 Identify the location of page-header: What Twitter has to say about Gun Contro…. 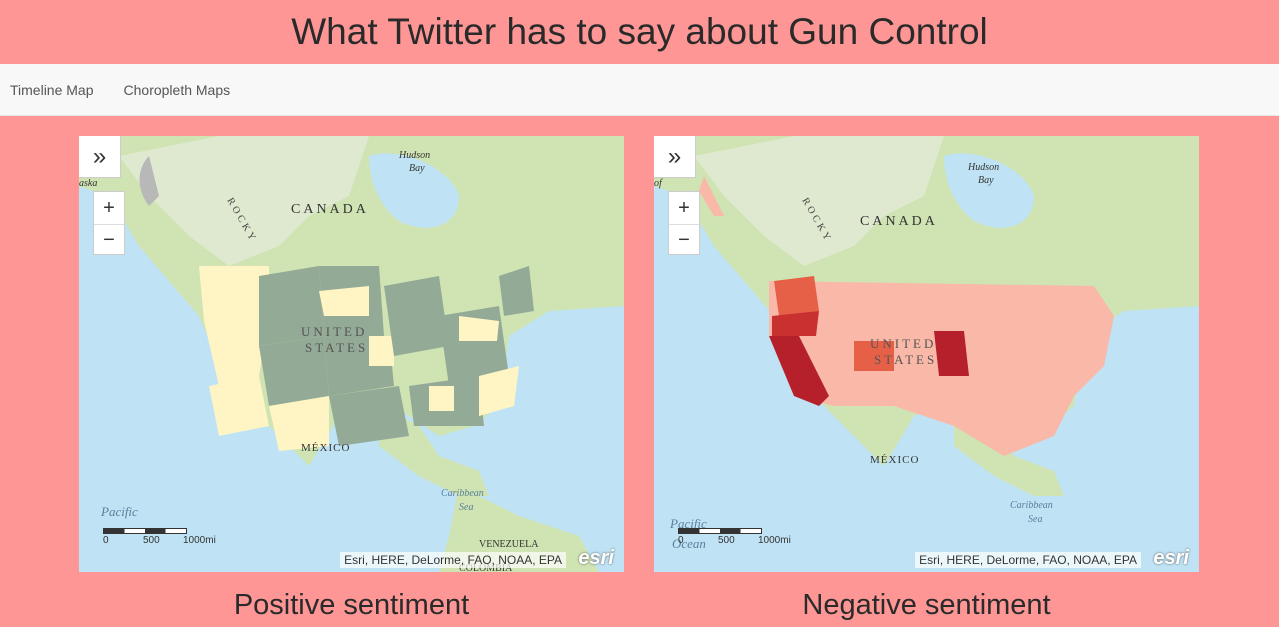
(639, 32).